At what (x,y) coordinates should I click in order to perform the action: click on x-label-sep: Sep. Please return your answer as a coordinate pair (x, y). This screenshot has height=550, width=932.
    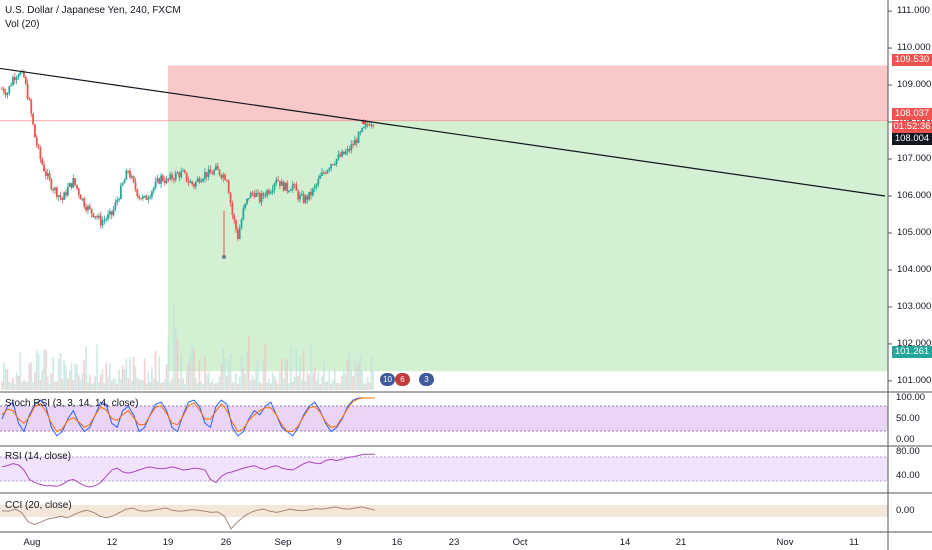
    Looking at the image, I should click on (283, 542).